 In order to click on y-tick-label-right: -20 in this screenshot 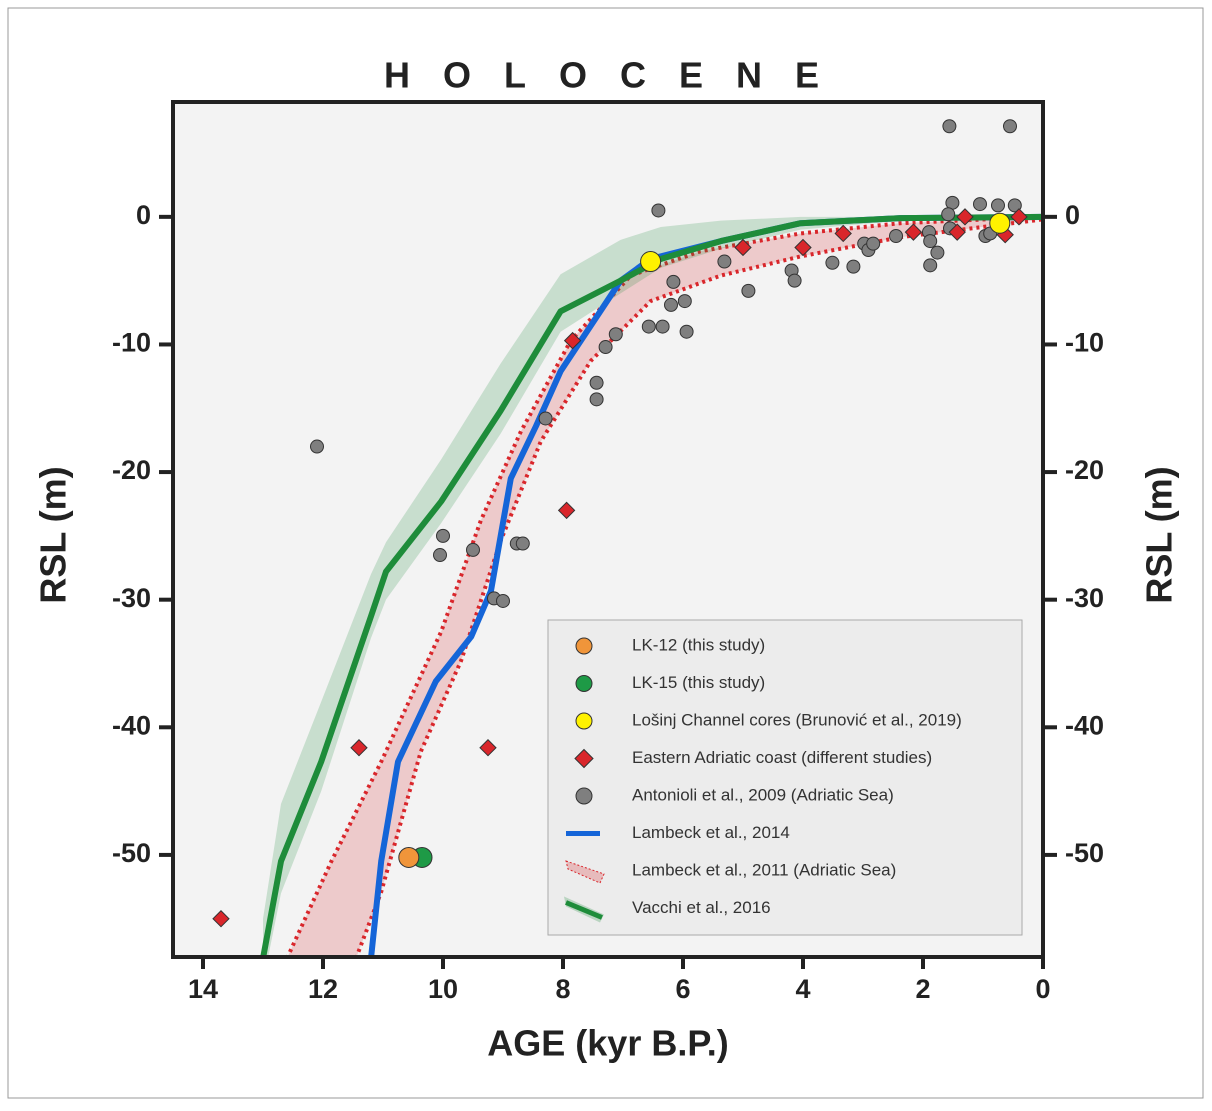, I will do `click(1084, 470)`.